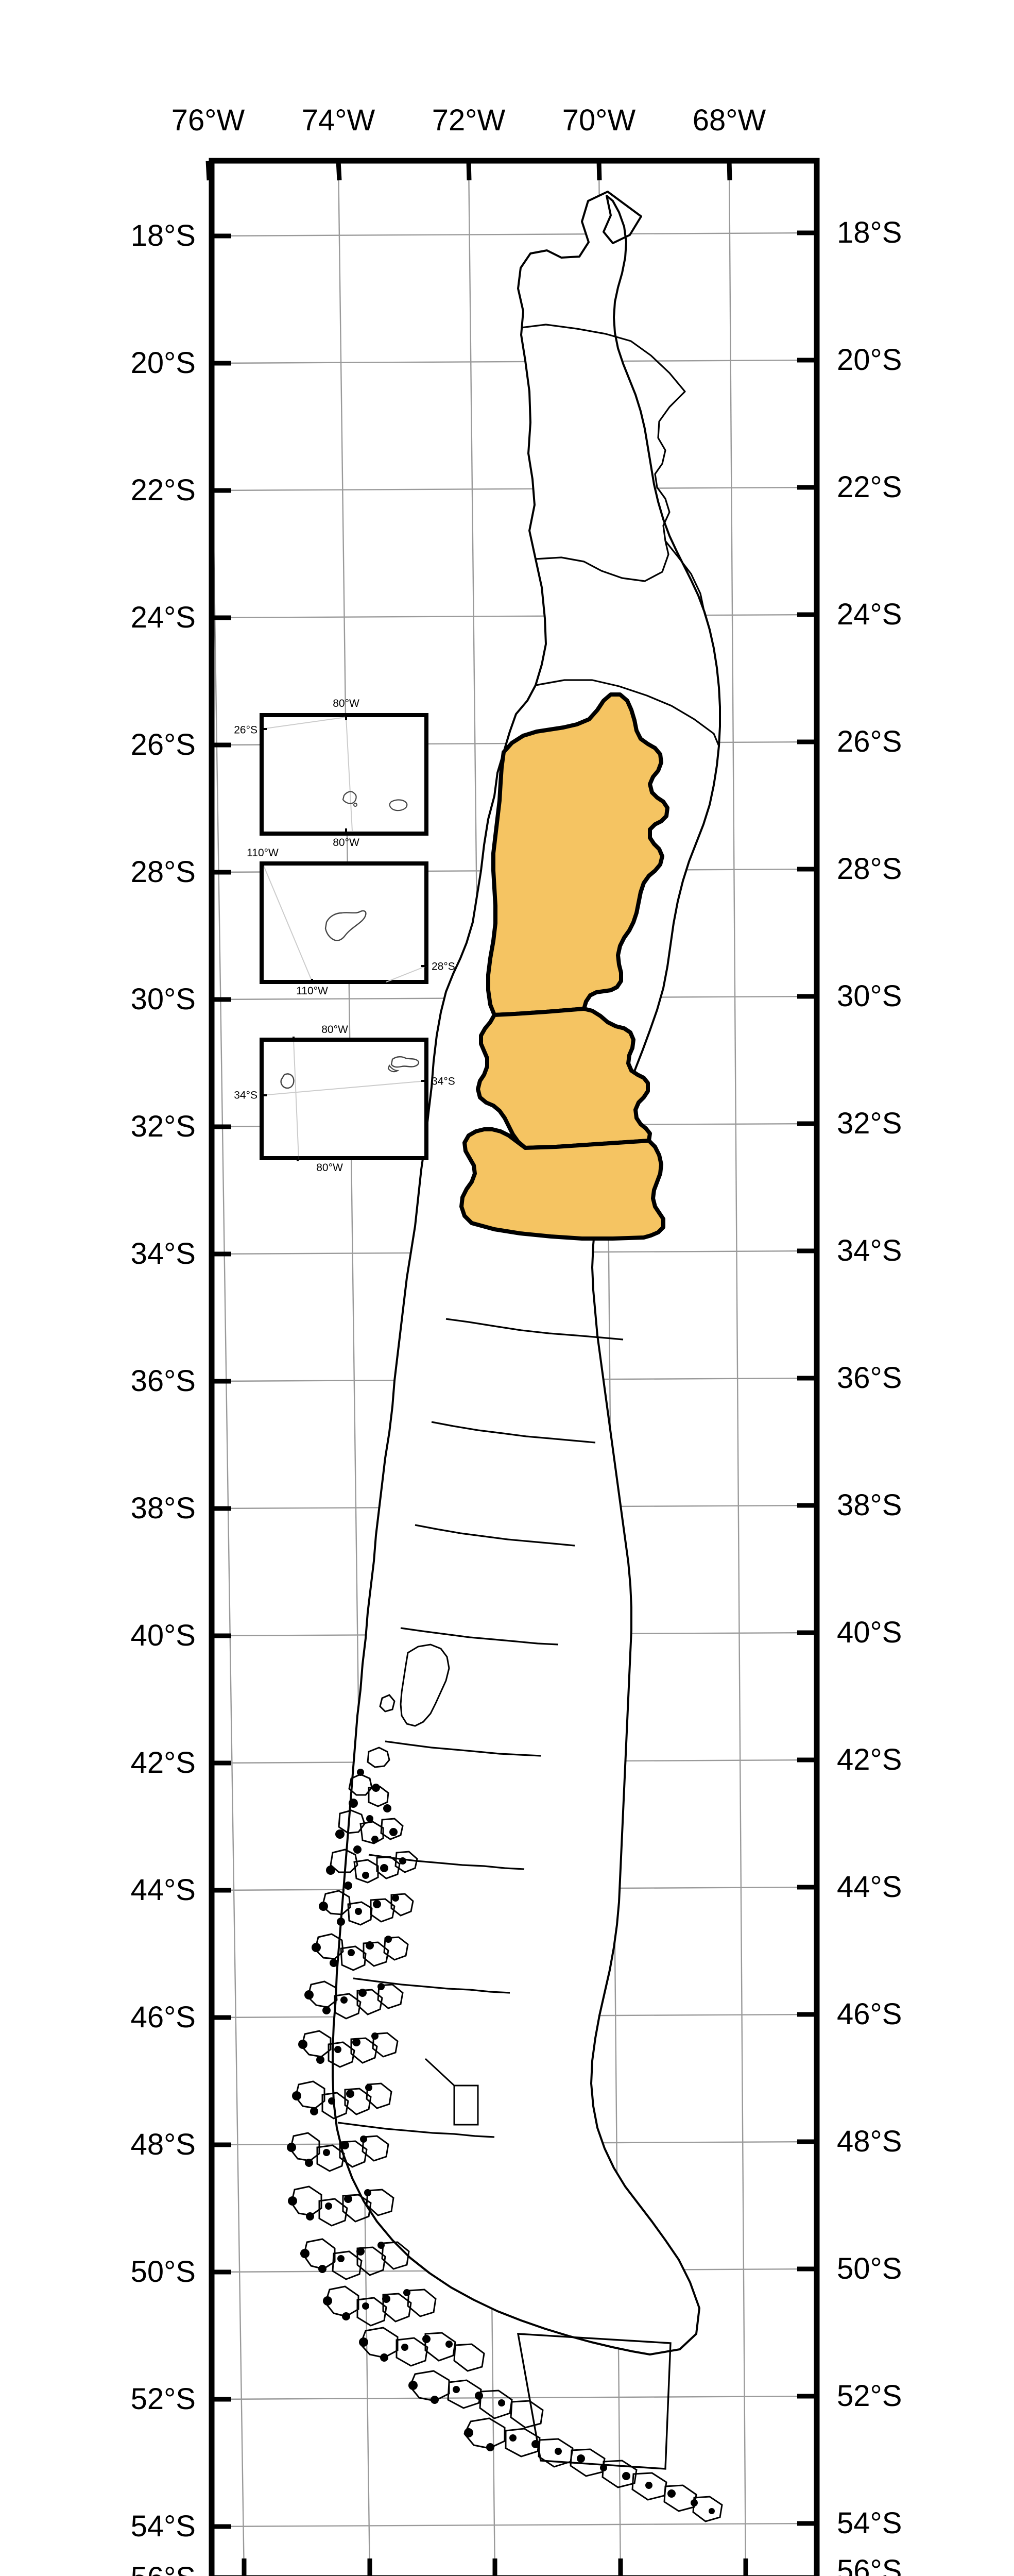 The height and width of the screenshot is (2576, 1014). Describe the element at coordinates (163, 2399) in the screenshot. I see `axis-tick-label-left-17: 52°S` at that location.